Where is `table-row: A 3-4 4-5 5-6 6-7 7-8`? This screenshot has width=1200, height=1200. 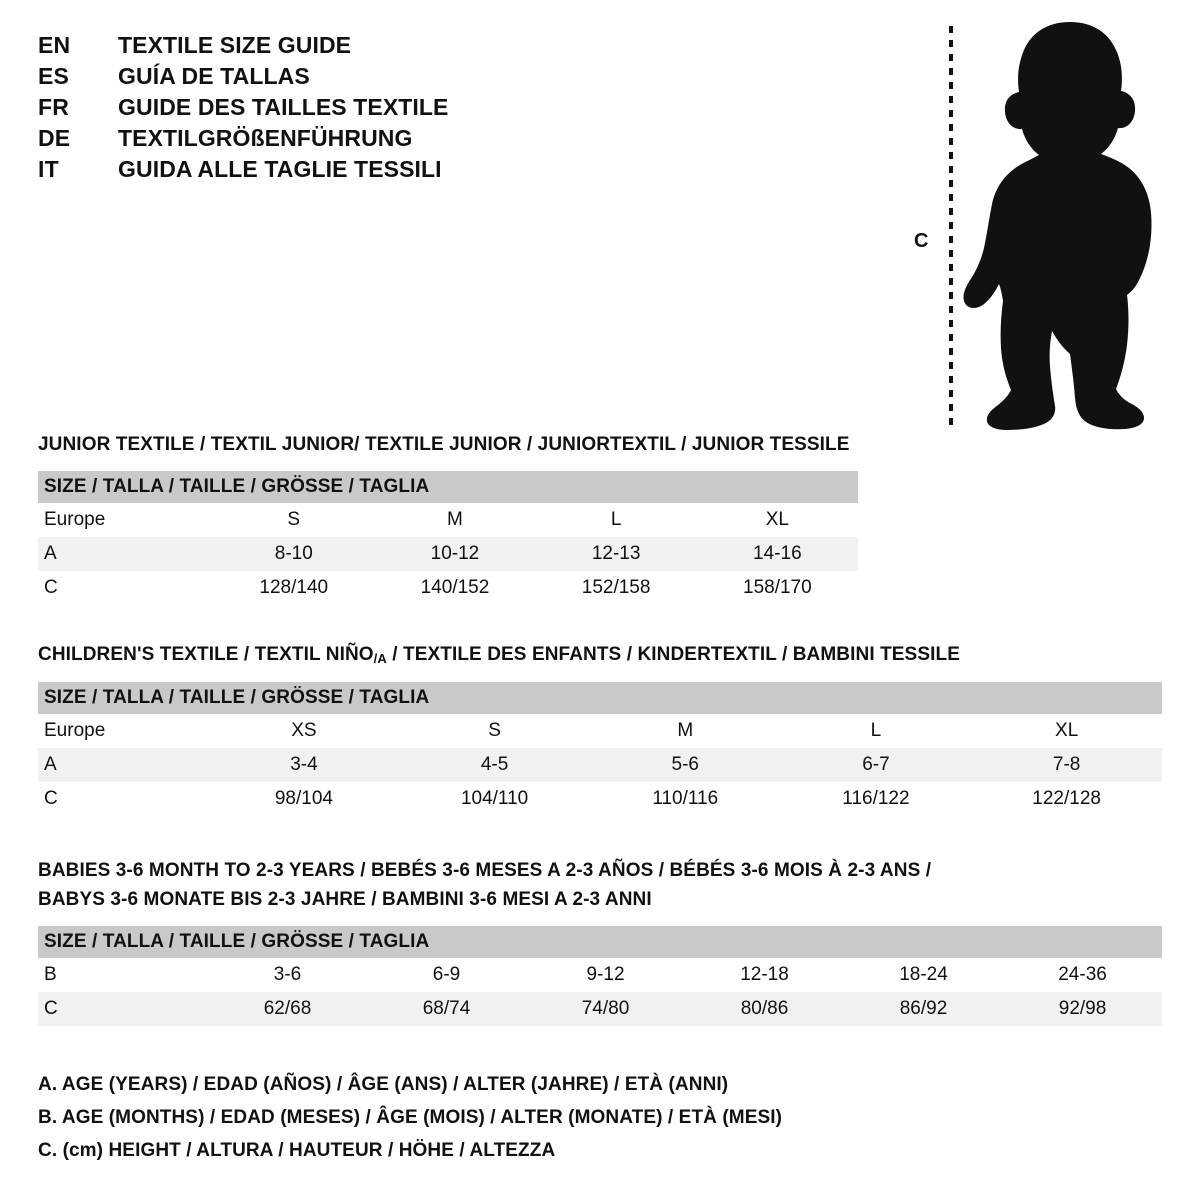
table-row: A 3-4 4-5 5-6 6-7 7-8 is located at coordinates (600, 765).